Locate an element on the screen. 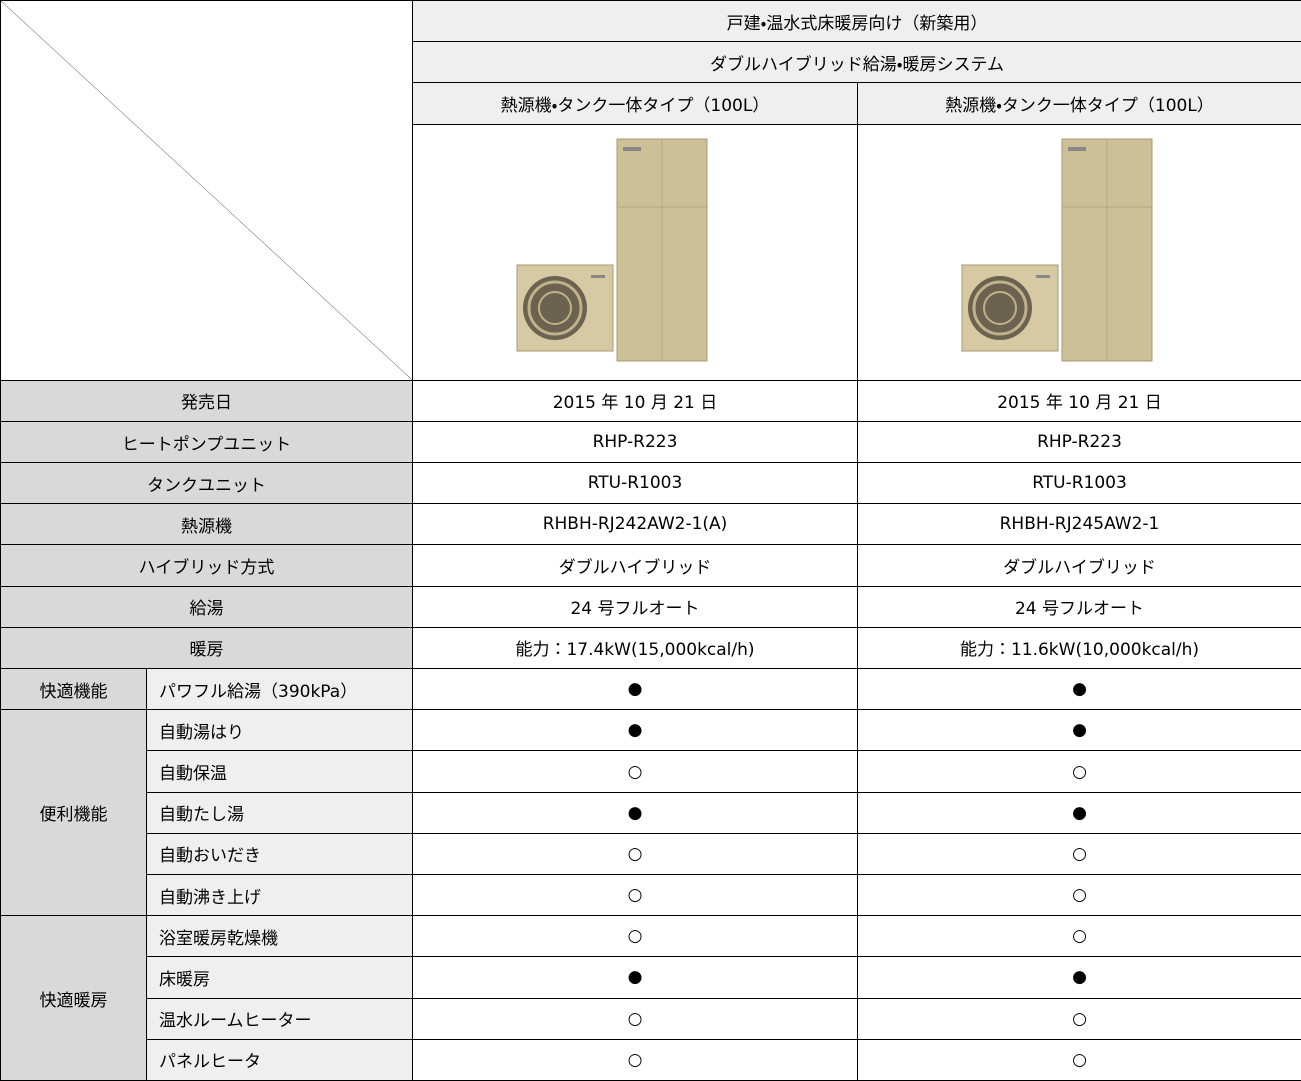 The width and height of the screenshot is (1301, 1081). feature-row: パネルヒータ ○ ○ is located at coordinates (651, 1059).